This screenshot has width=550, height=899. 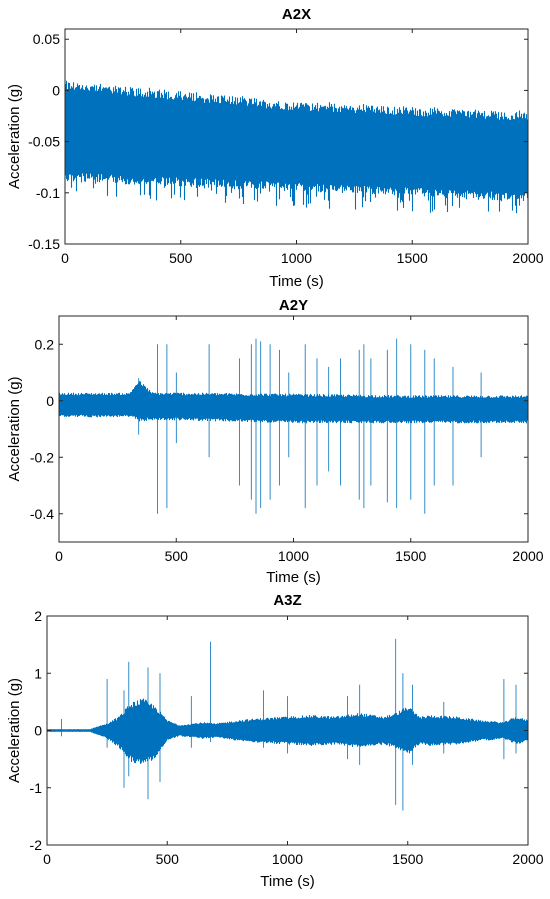 I want to click on y-tick-label: 0.2, so click(x=45, y=344).